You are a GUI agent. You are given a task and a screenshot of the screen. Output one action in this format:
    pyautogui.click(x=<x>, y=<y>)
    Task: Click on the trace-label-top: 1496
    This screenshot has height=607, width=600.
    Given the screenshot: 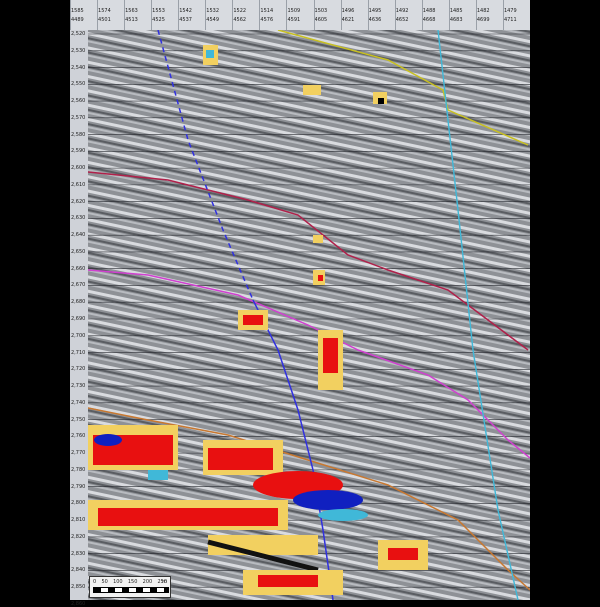 What is the action you would take?
    pyautogui.click(x=348, y=11)
    